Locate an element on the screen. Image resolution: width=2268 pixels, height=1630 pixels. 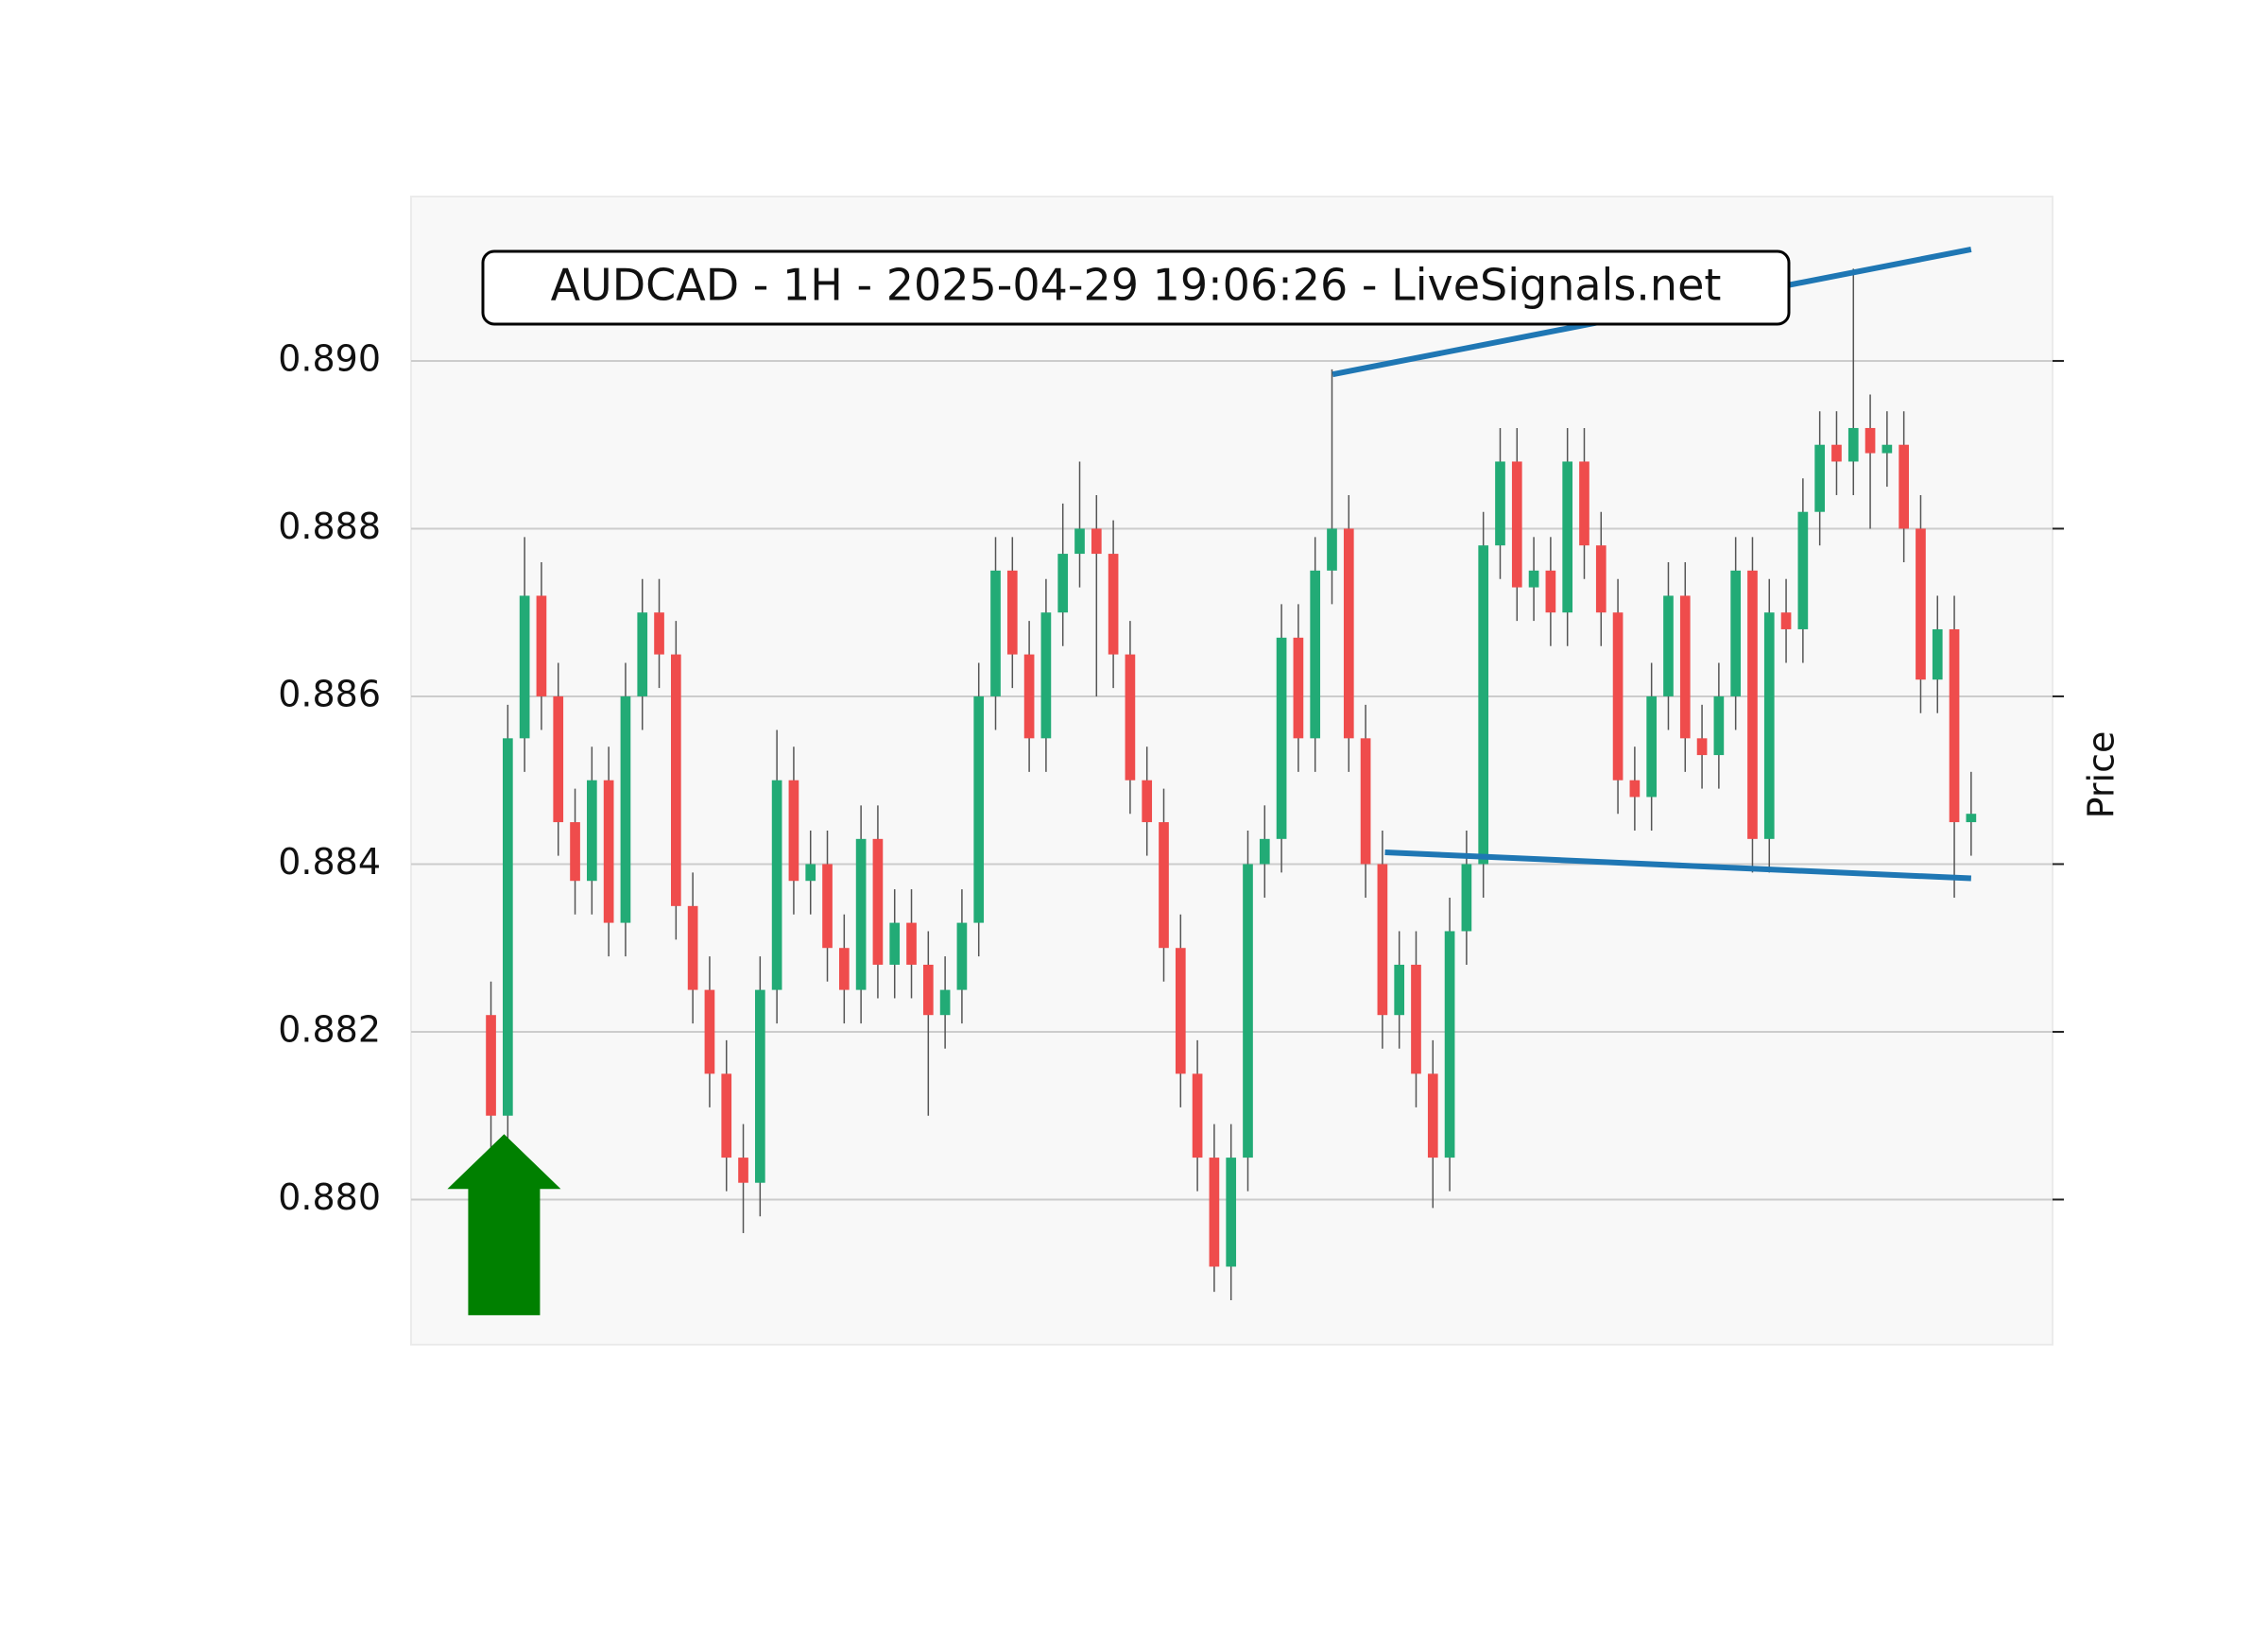
y-tick-label: 0.888 is located at coordinates (329, 527).